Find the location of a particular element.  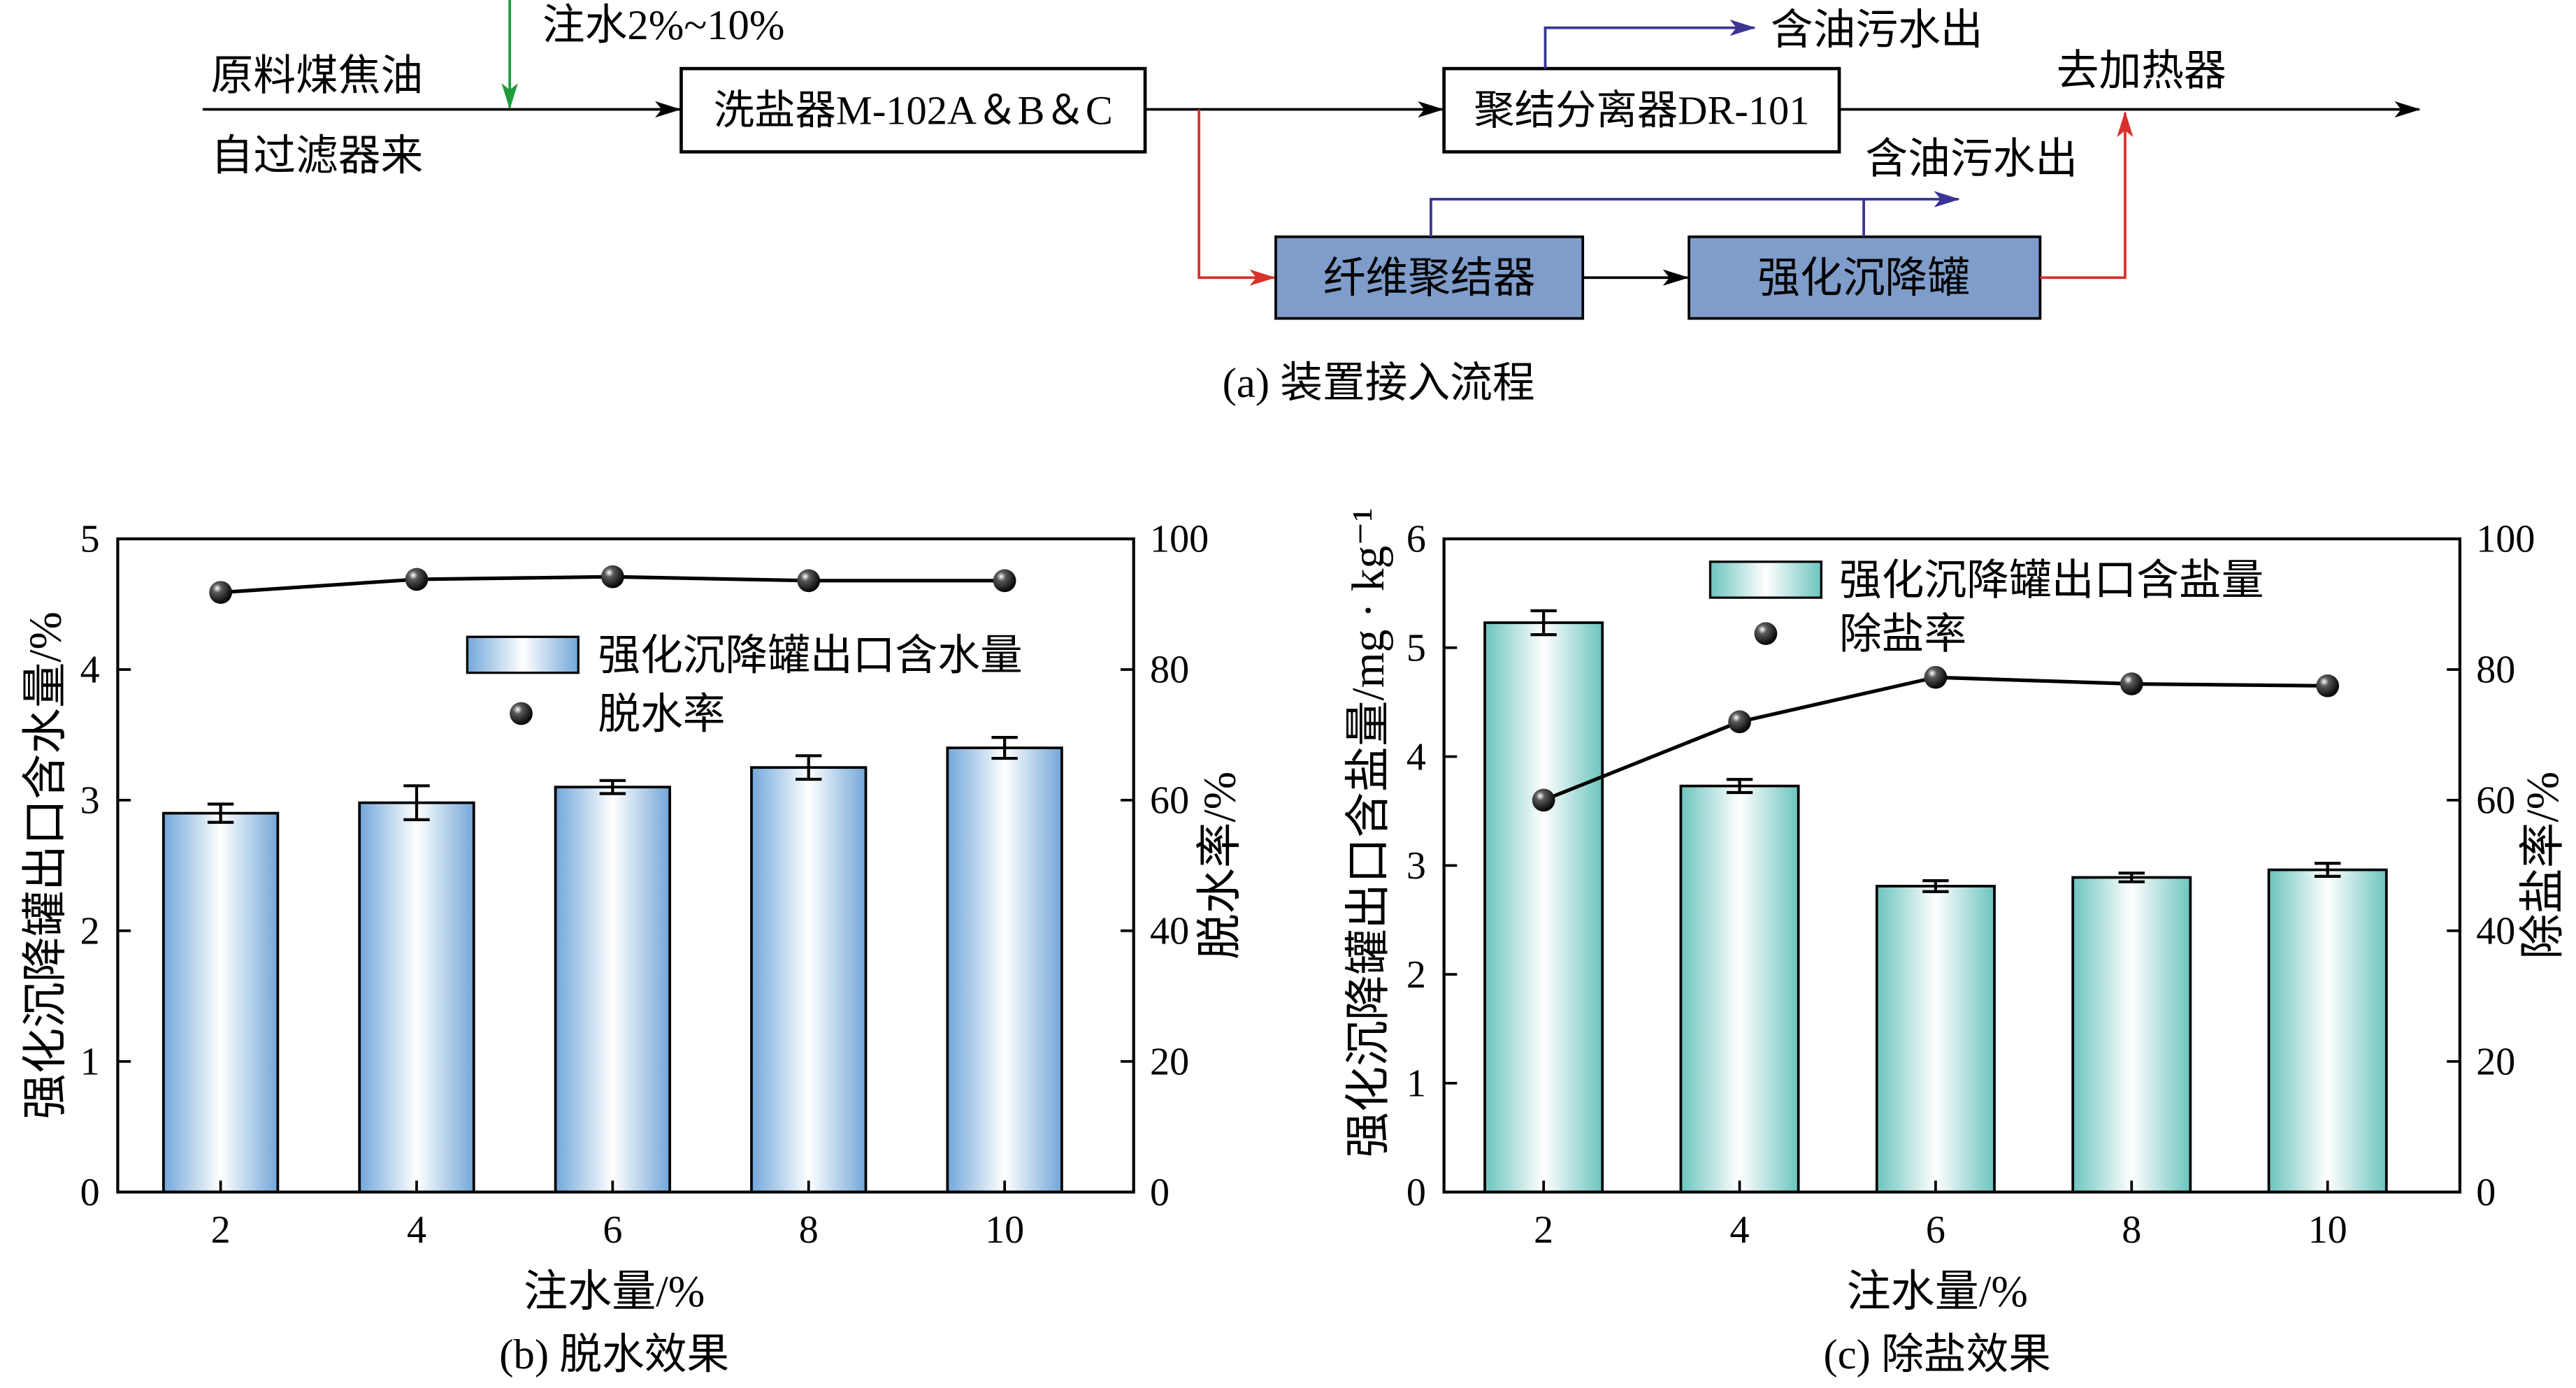

y2-axis-label: 脱水率/% is located at coordinates (1220, 866).